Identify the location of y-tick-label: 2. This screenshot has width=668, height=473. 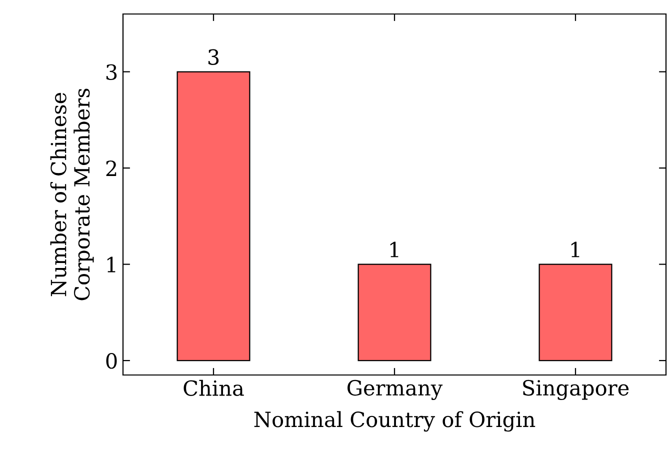
(111, 168).